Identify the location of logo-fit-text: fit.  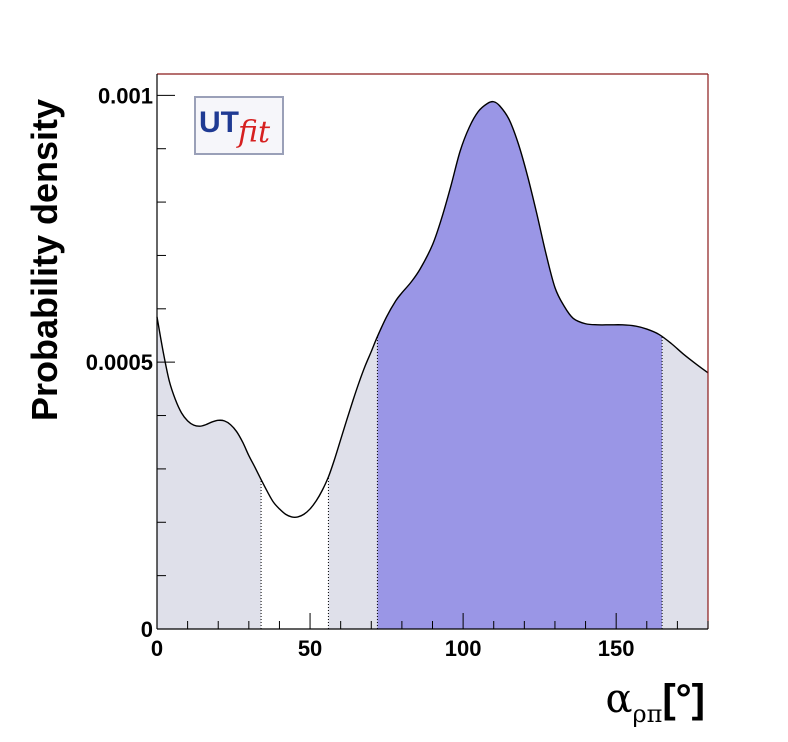
(253, 132).